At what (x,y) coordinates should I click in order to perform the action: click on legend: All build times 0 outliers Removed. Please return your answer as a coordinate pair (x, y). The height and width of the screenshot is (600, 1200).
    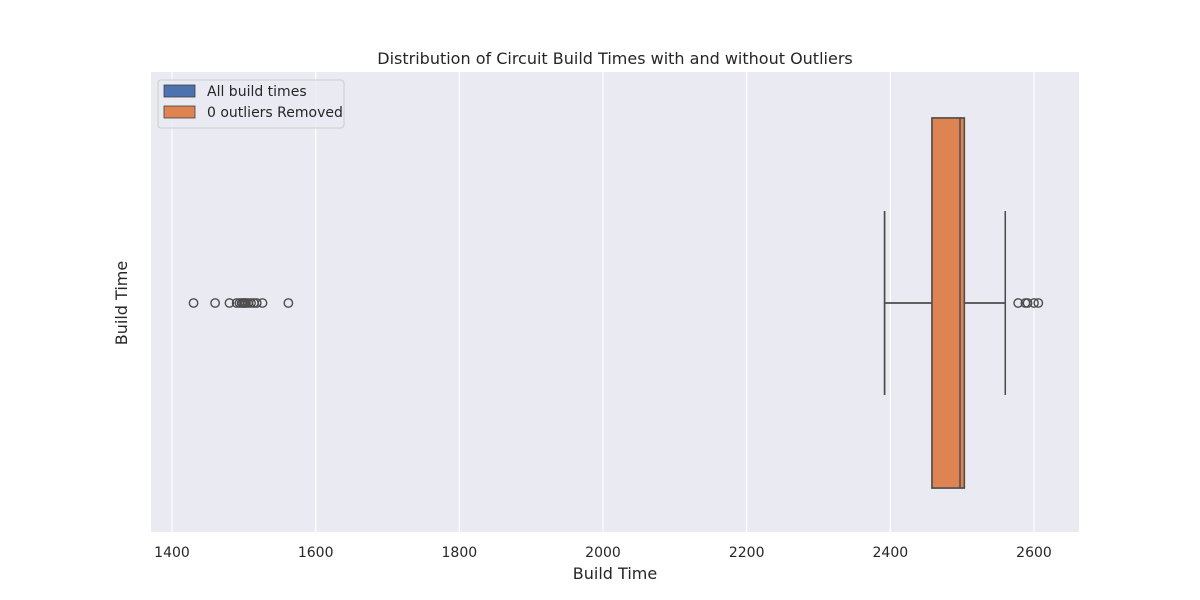
    Looking at the image, I should click on (251, 104).